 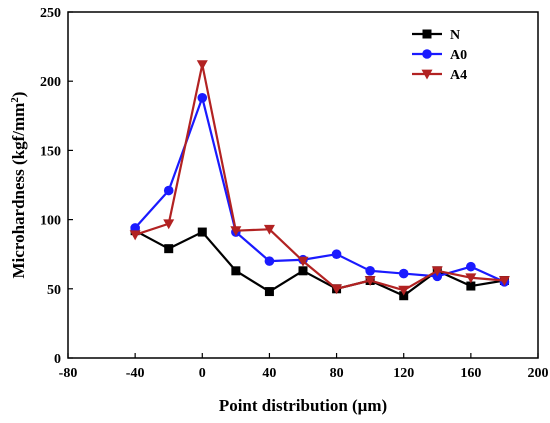 I want to click on x-tick-label-6: 160, so click(x=470, y=373).